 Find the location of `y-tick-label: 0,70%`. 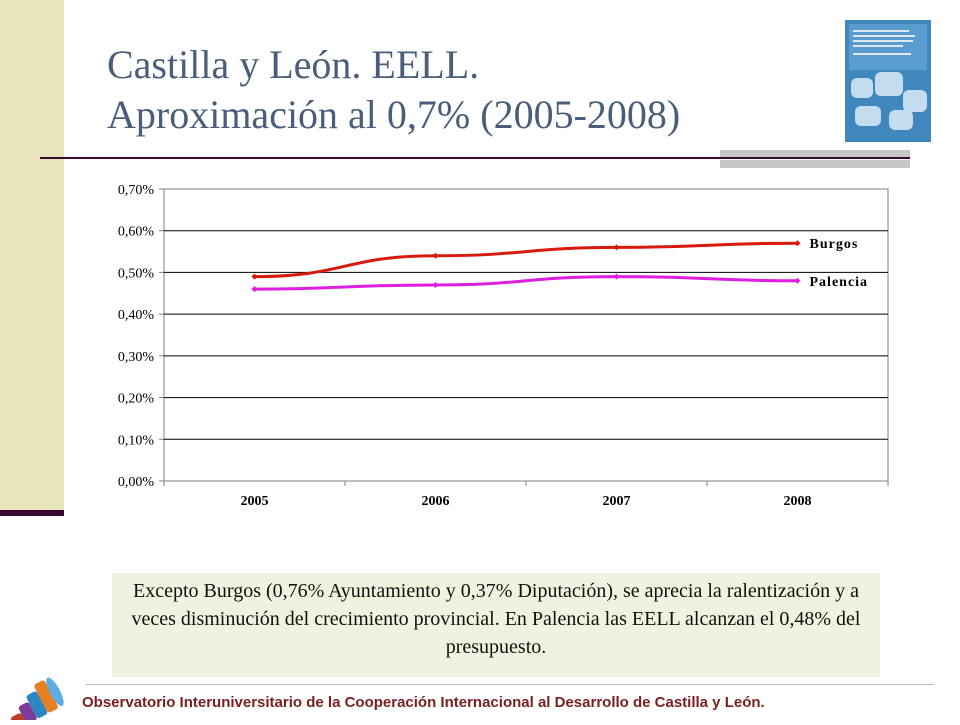

y-tick-label: 0,70% is located at coordinates (136, 190).